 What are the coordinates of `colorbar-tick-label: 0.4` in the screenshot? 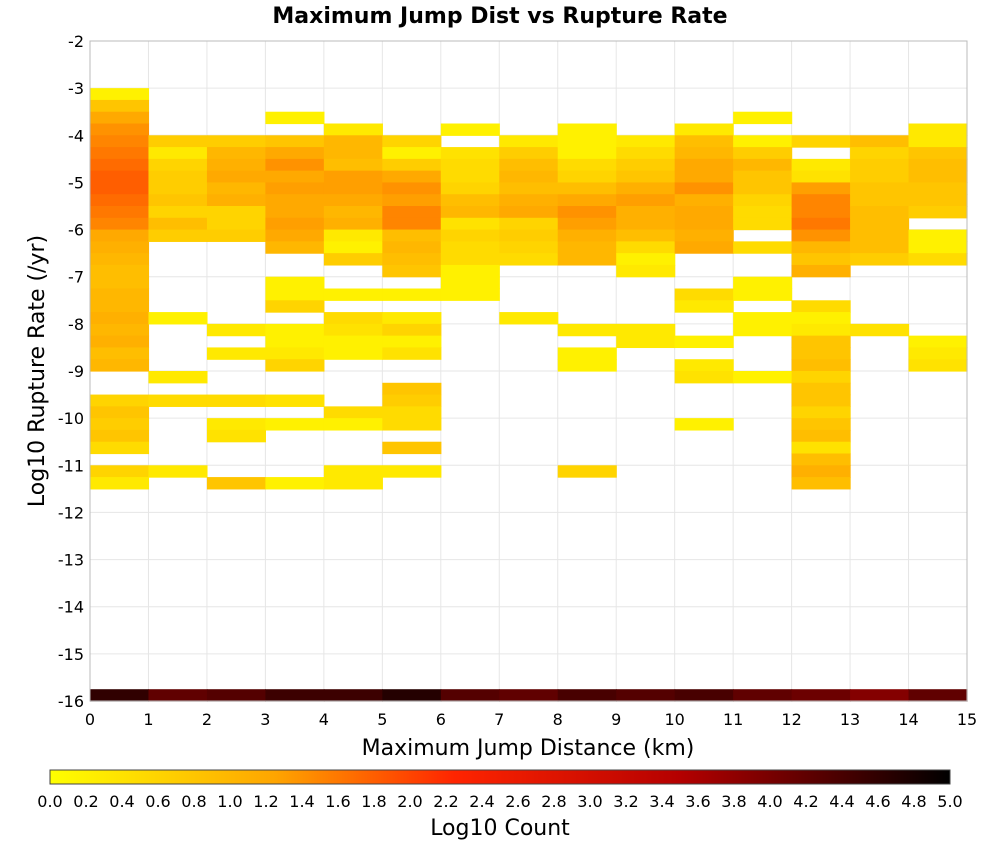 It's located at (121, 801).